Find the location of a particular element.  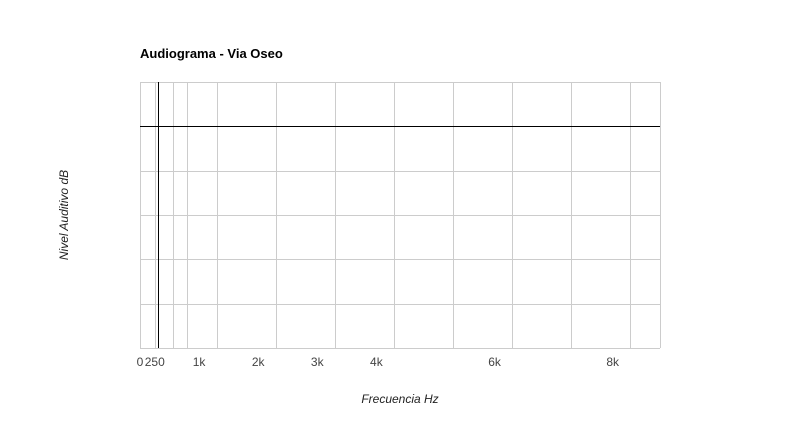

x-tick-label: 8k is located at coordinates (613, 362).